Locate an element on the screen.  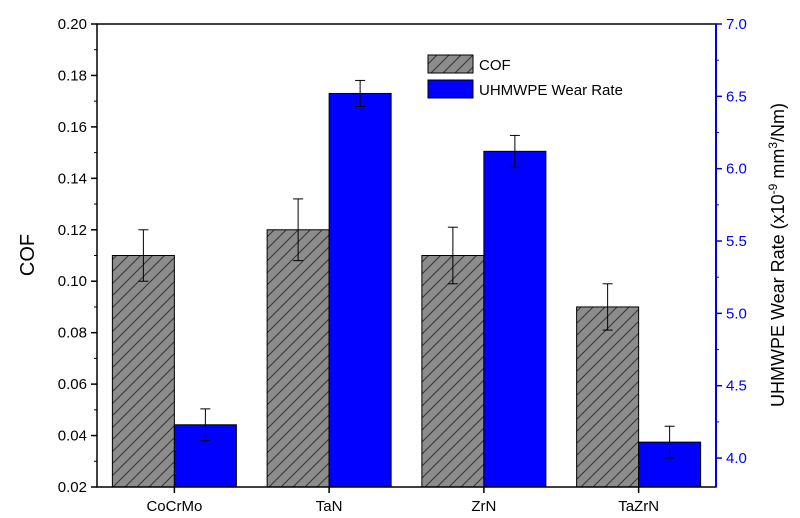
y-axis-label-right-mid: mm is located at coordinates (778, 166).